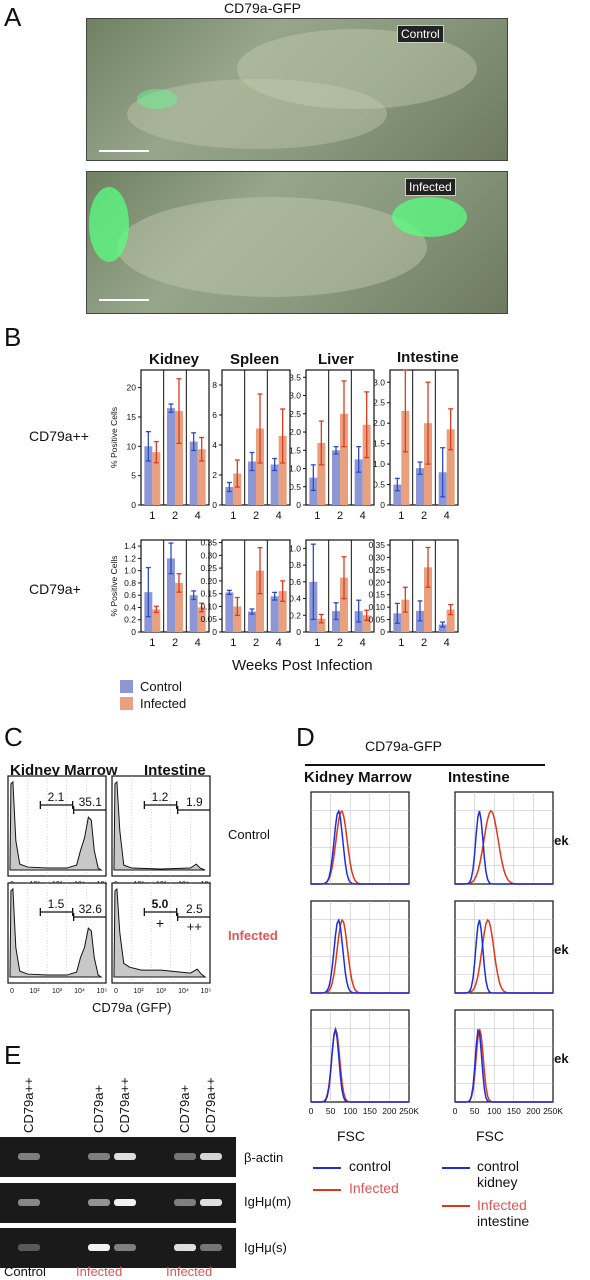 This screenshot has height=1280, width=590. What do you see at coordinates (130, 546) in the screenshot?
I see `y-tick-label: 1.4` at bounding box center [130, 546].